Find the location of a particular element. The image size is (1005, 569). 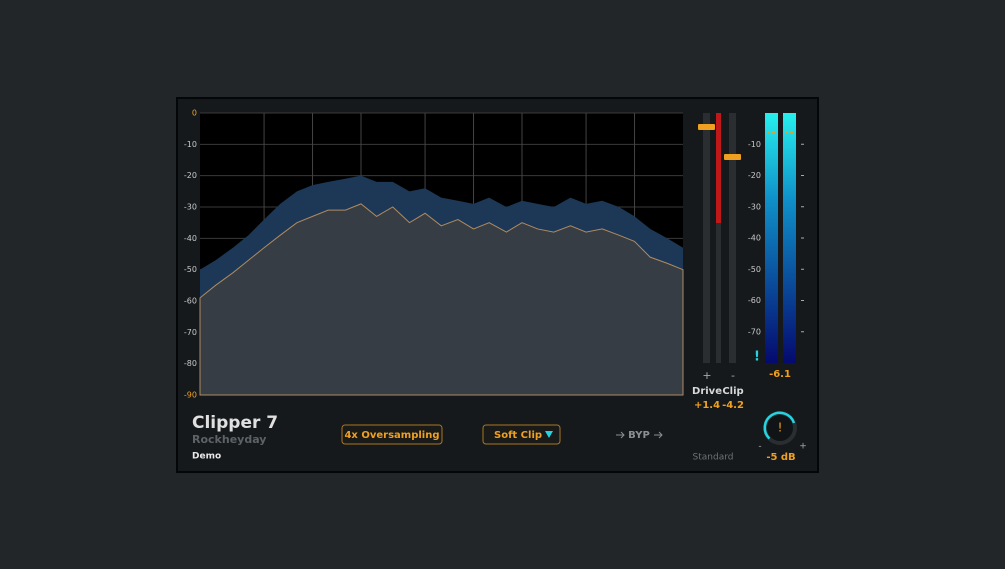

meter-tick-label: -60 is located at coordinates (754, 300).